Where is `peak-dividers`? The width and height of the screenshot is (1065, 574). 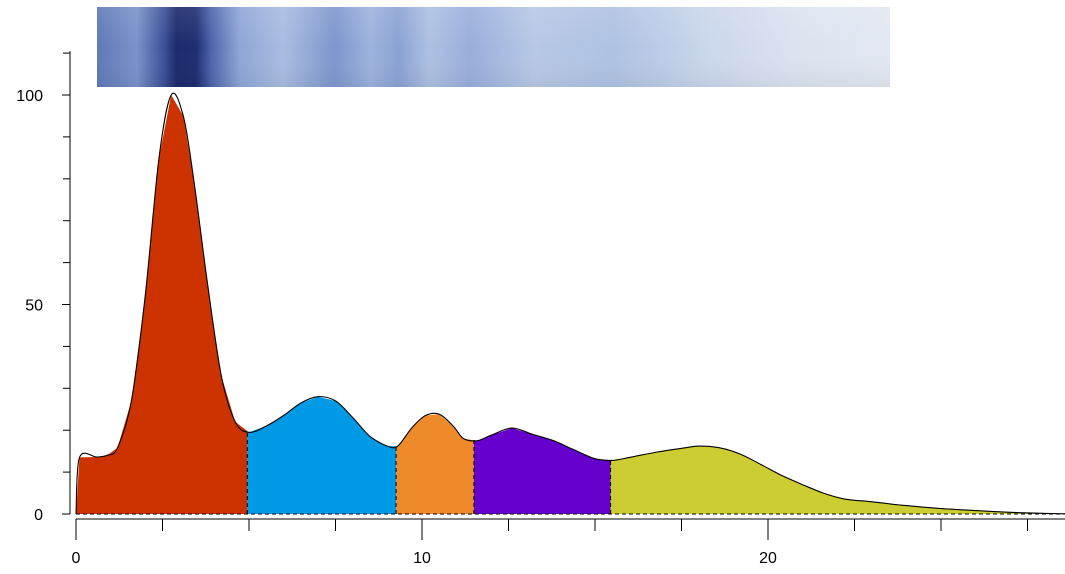
peak-dividers is located at coordinates (570, 472).